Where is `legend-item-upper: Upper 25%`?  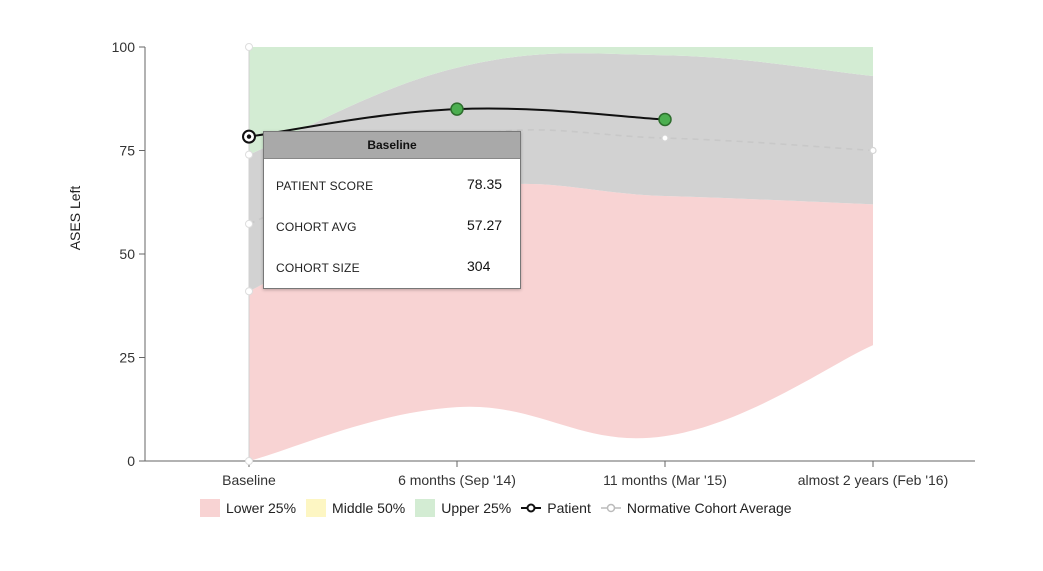 legend-item-upper: Upper 25% is located at coordinates (463, 508).